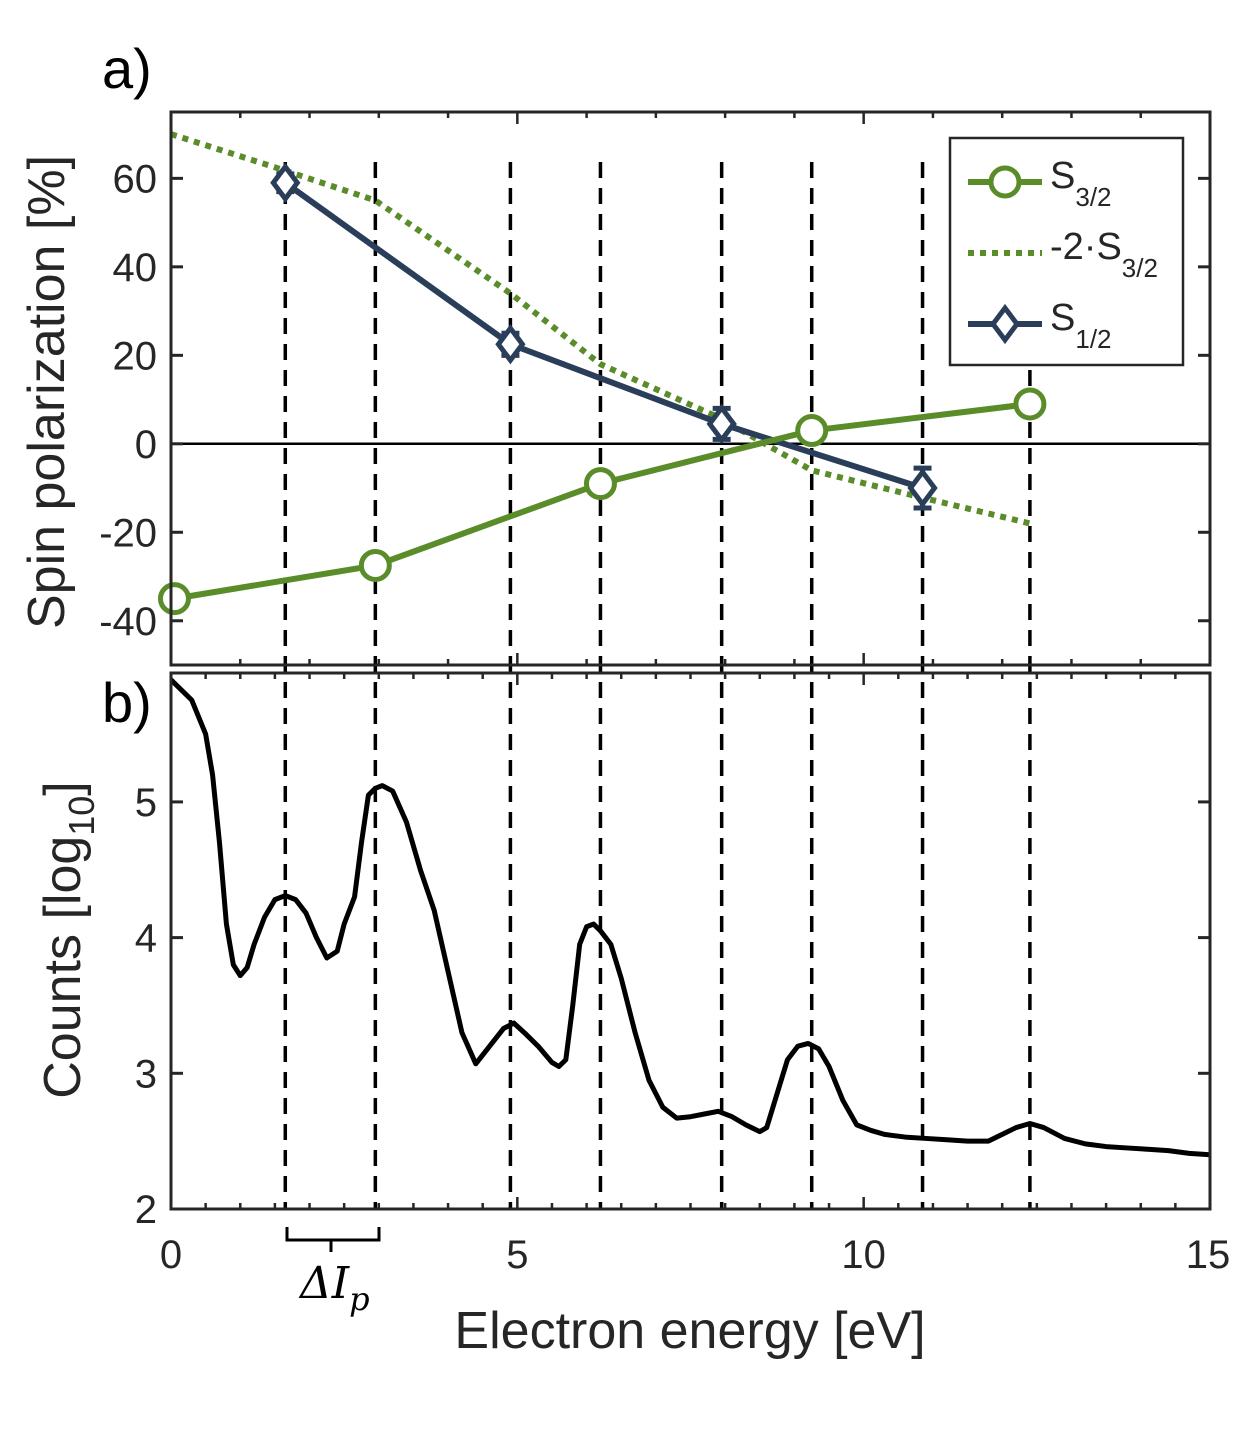 The image size is (1233, 1443). I want to click on legend-box, so click(1066, 251).